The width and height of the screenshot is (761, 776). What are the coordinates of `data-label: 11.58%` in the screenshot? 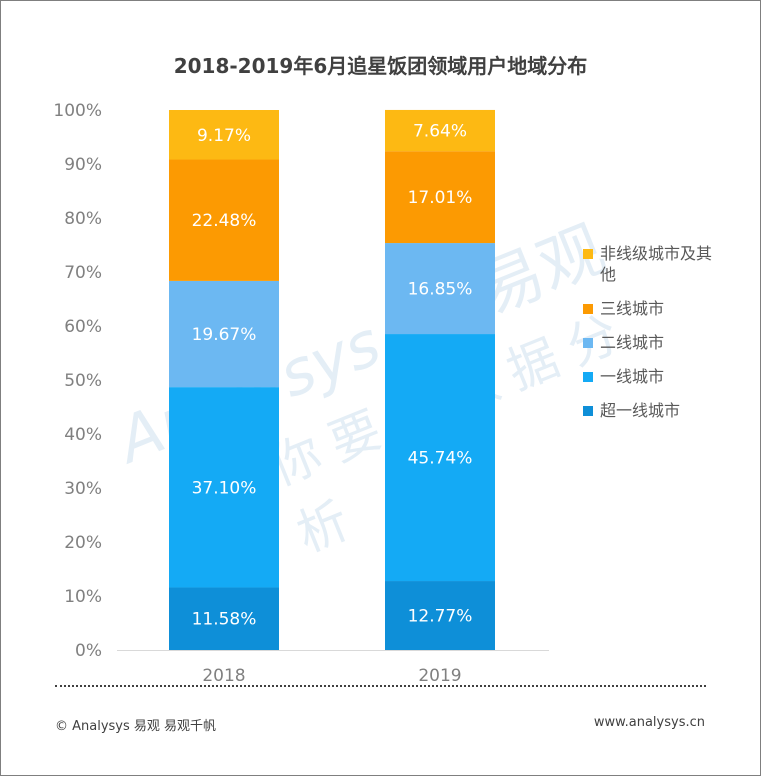 It's located at (224, 620).